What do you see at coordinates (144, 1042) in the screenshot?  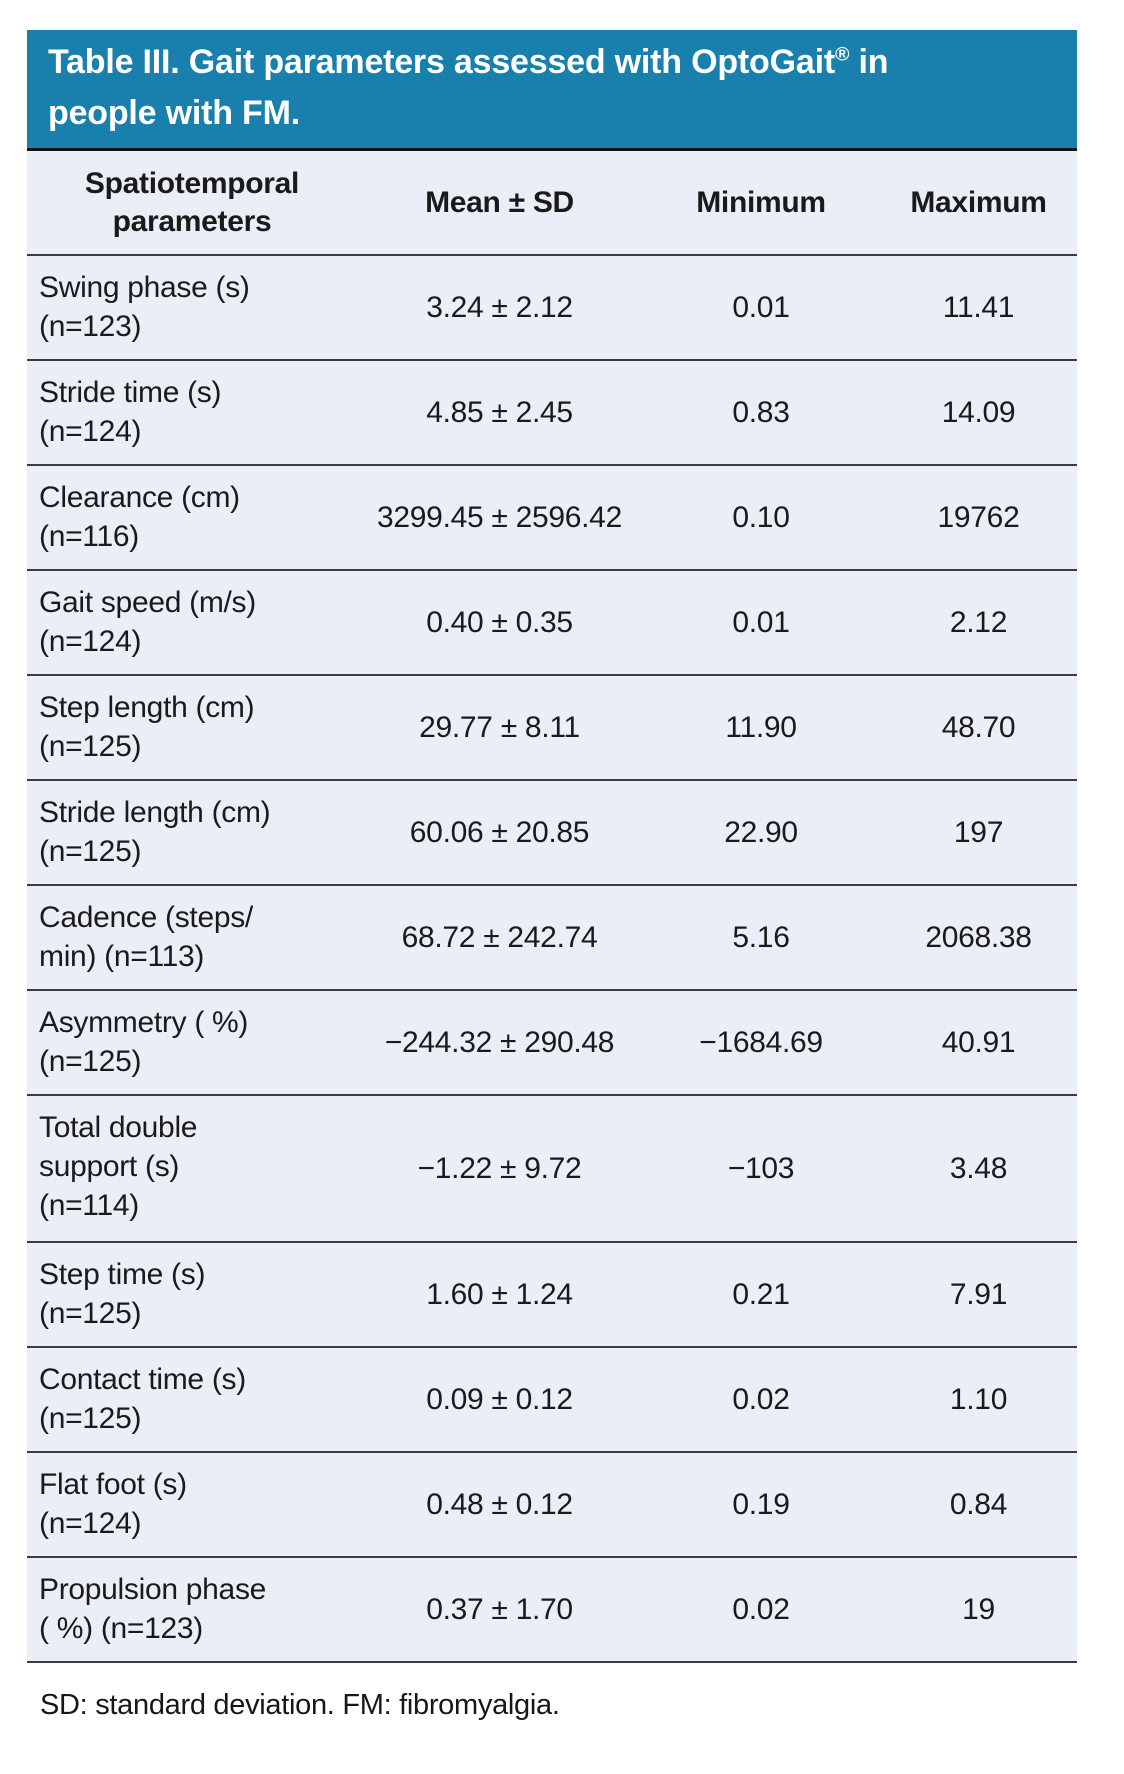 I see `row-label: Asymmetry ( %) (n=125)` at bounding box center [144, 1042].